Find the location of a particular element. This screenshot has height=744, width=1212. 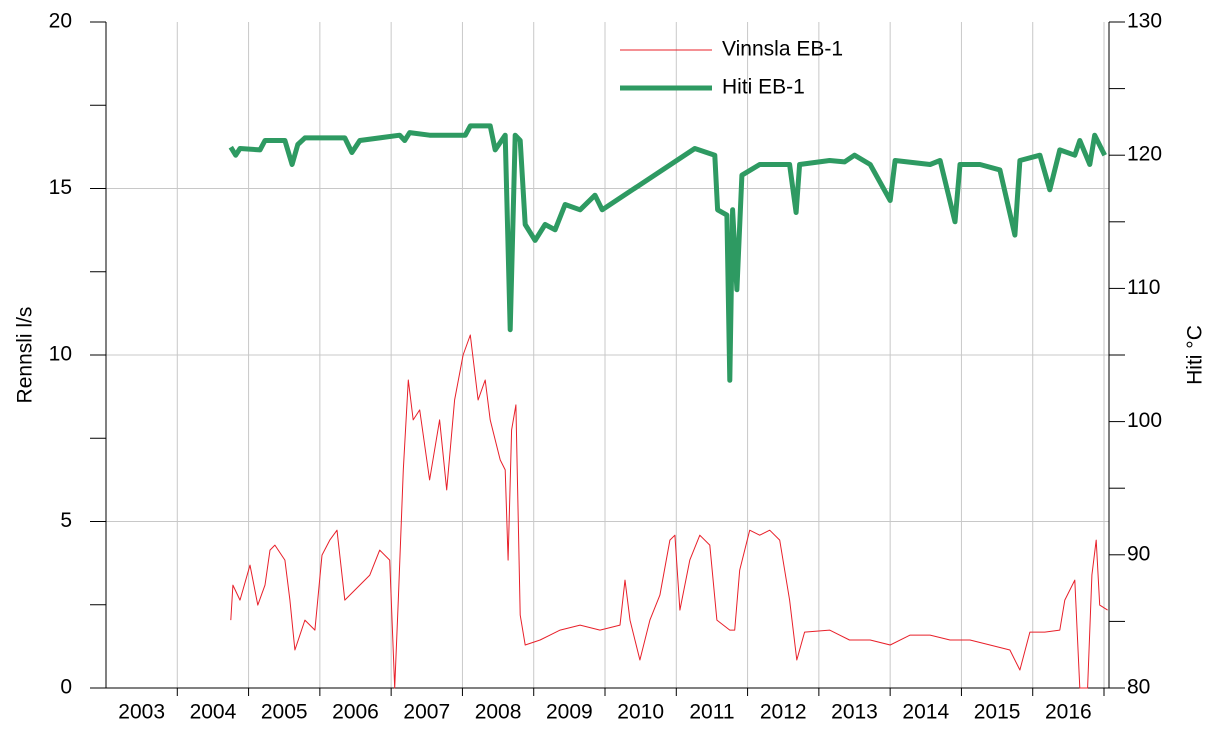

x-tick-label: 2011 is located at coordinates (711, 712).